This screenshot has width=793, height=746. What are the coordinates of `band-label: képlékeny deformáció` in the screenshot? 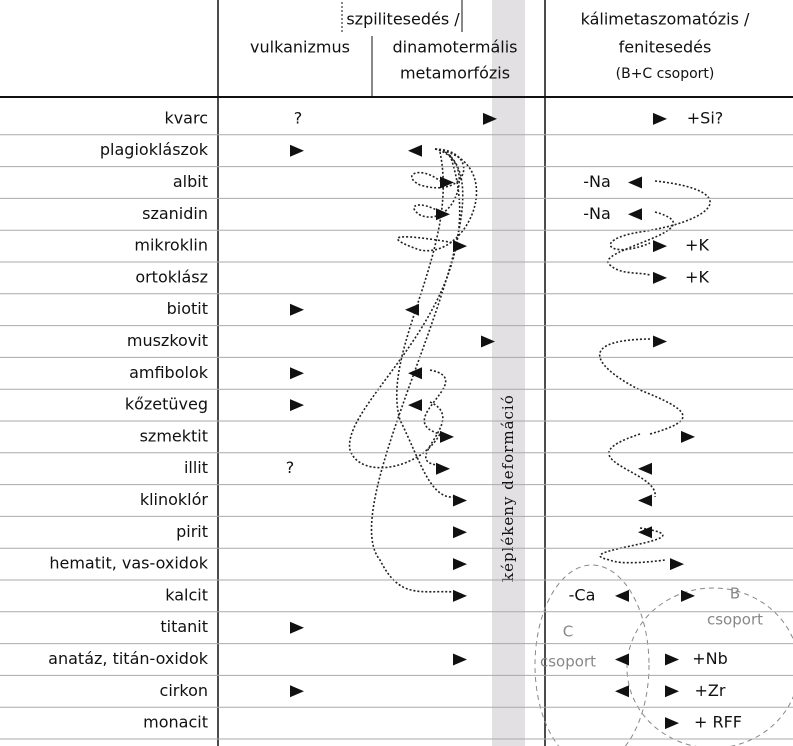 It's located at (508, 488).